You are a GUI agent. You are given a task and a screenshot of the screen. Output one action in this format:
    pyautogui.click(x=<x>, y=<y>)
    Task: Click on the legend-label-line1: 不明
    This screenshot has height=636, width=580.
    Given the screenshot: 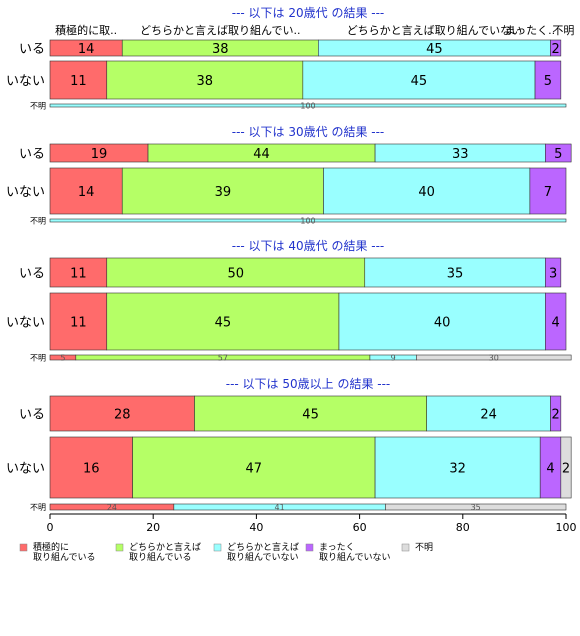 What is the action you would take?
    pyautogui.click(x=424, y=547)
    